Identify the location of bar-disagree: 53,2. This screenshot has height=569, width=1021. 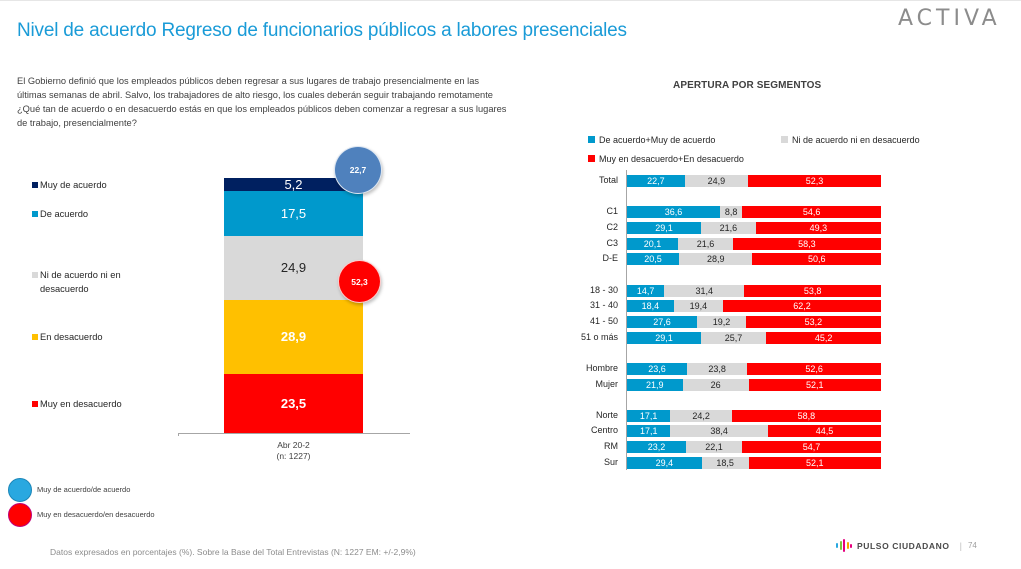
(813, 321).